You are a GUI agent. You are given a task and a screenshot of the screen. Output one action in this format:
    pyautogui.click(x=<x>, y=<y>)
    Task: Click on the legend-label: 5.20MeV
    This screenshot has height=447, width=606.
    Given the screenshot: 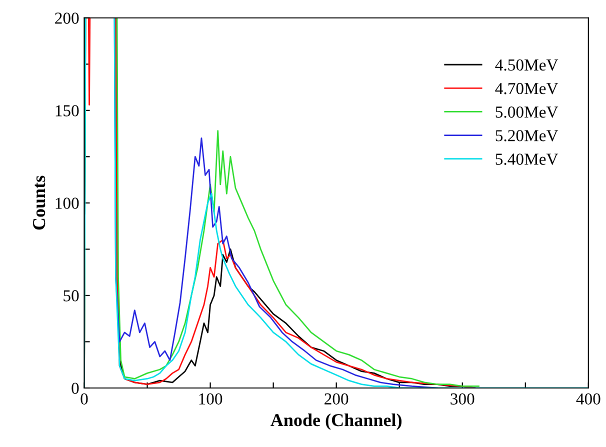 What is the action you would take?
    pyautogui.click(x=527, y=136)
    